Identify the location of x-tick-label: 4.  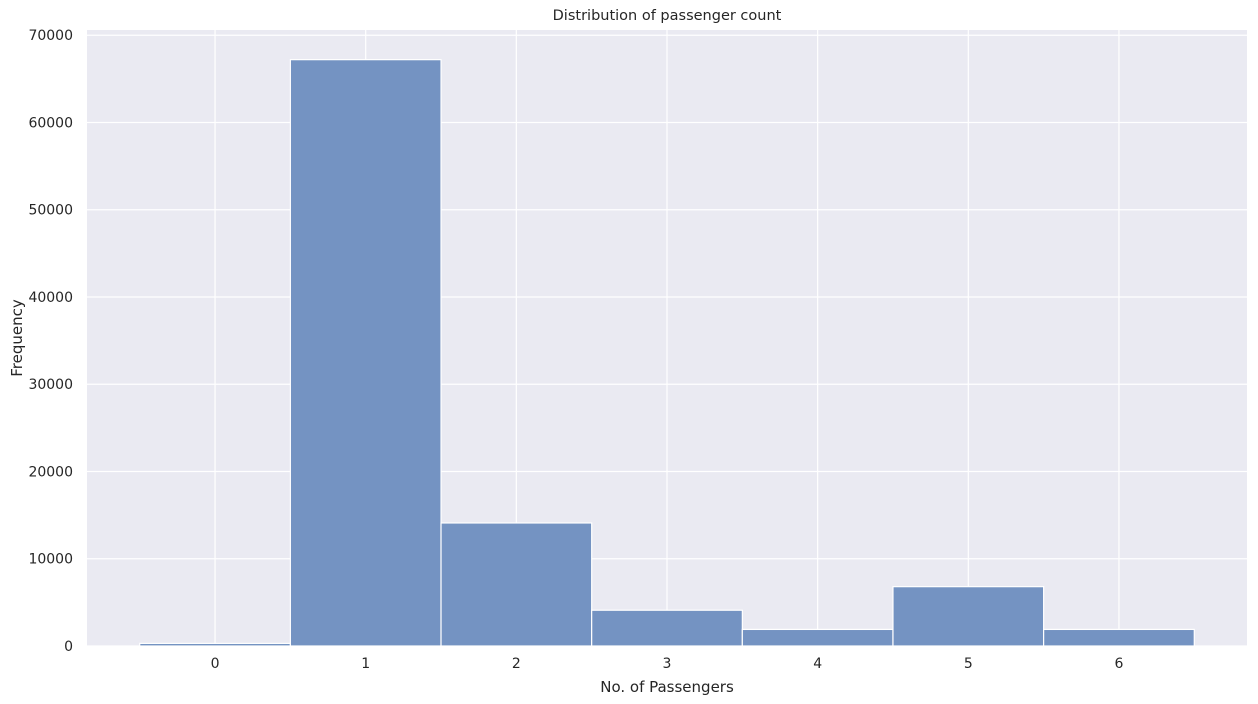
(817, 664).